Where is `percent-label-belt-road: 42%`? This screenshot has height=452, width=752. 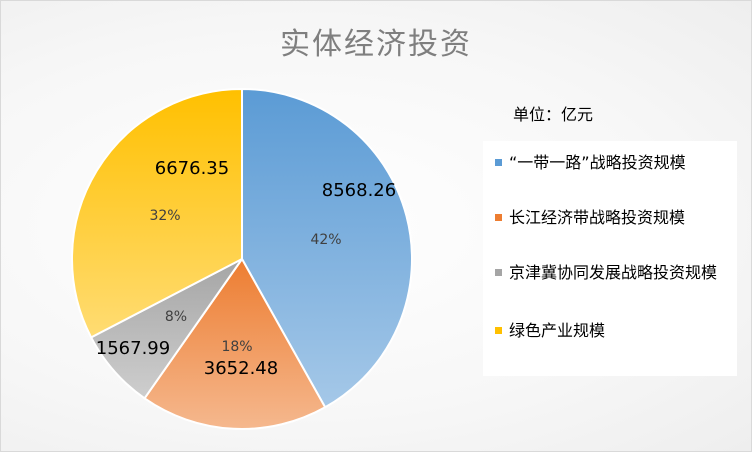 percent-label-belt-road: 42% is located at coordinates (325, 240).